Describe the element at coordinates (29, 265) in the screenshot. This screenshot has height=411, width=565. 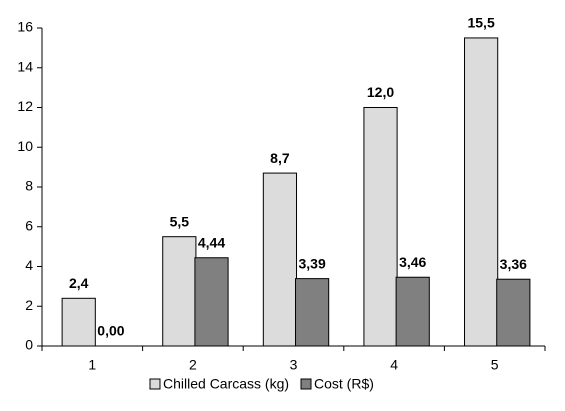
I see `y-tick-label: 4` at that location.